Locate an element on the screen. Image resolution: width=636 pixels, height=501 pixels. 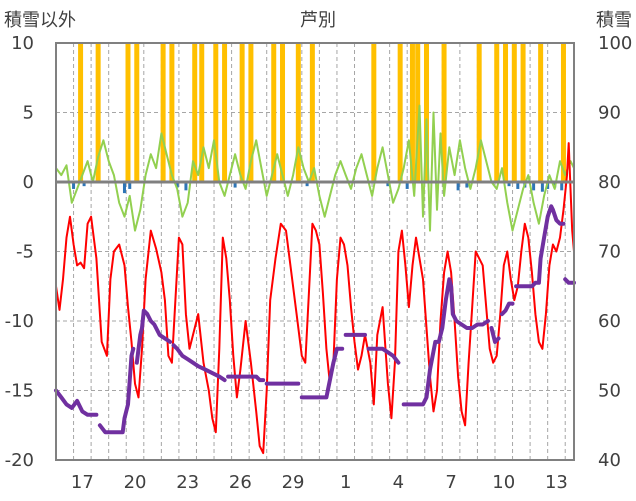
right-tick-label: 60 is located at coordinates (609, 321).